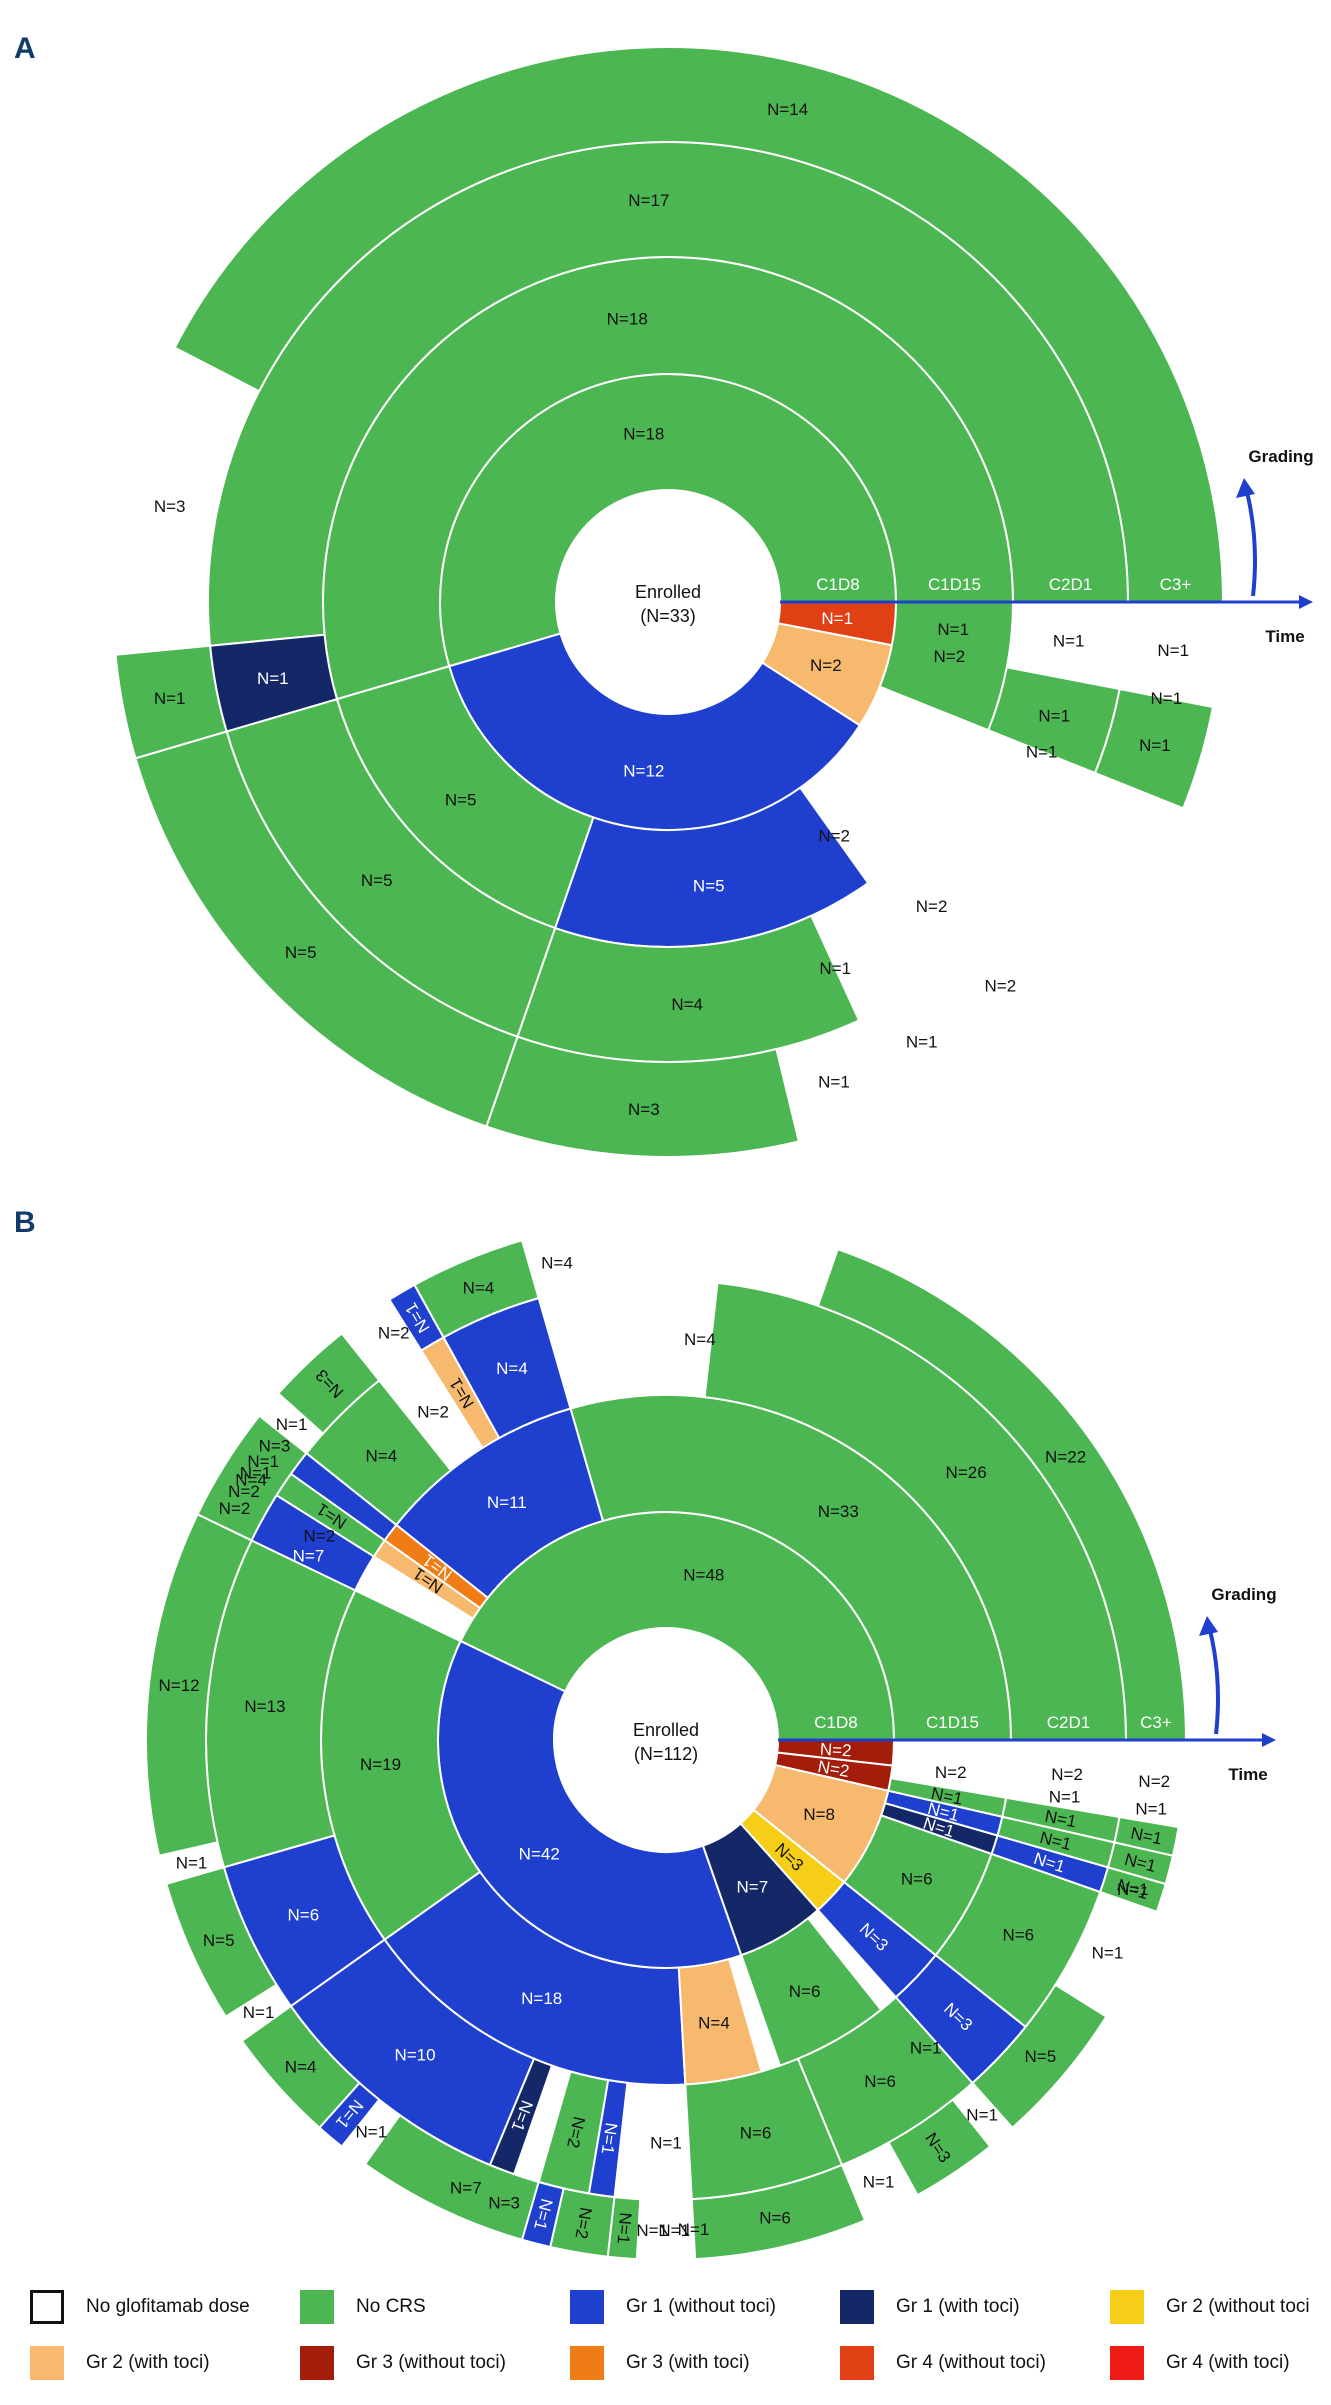 The image size is (1331, 2405). I want to click on no-dose-label-14: N=2, so click(244, 1491).